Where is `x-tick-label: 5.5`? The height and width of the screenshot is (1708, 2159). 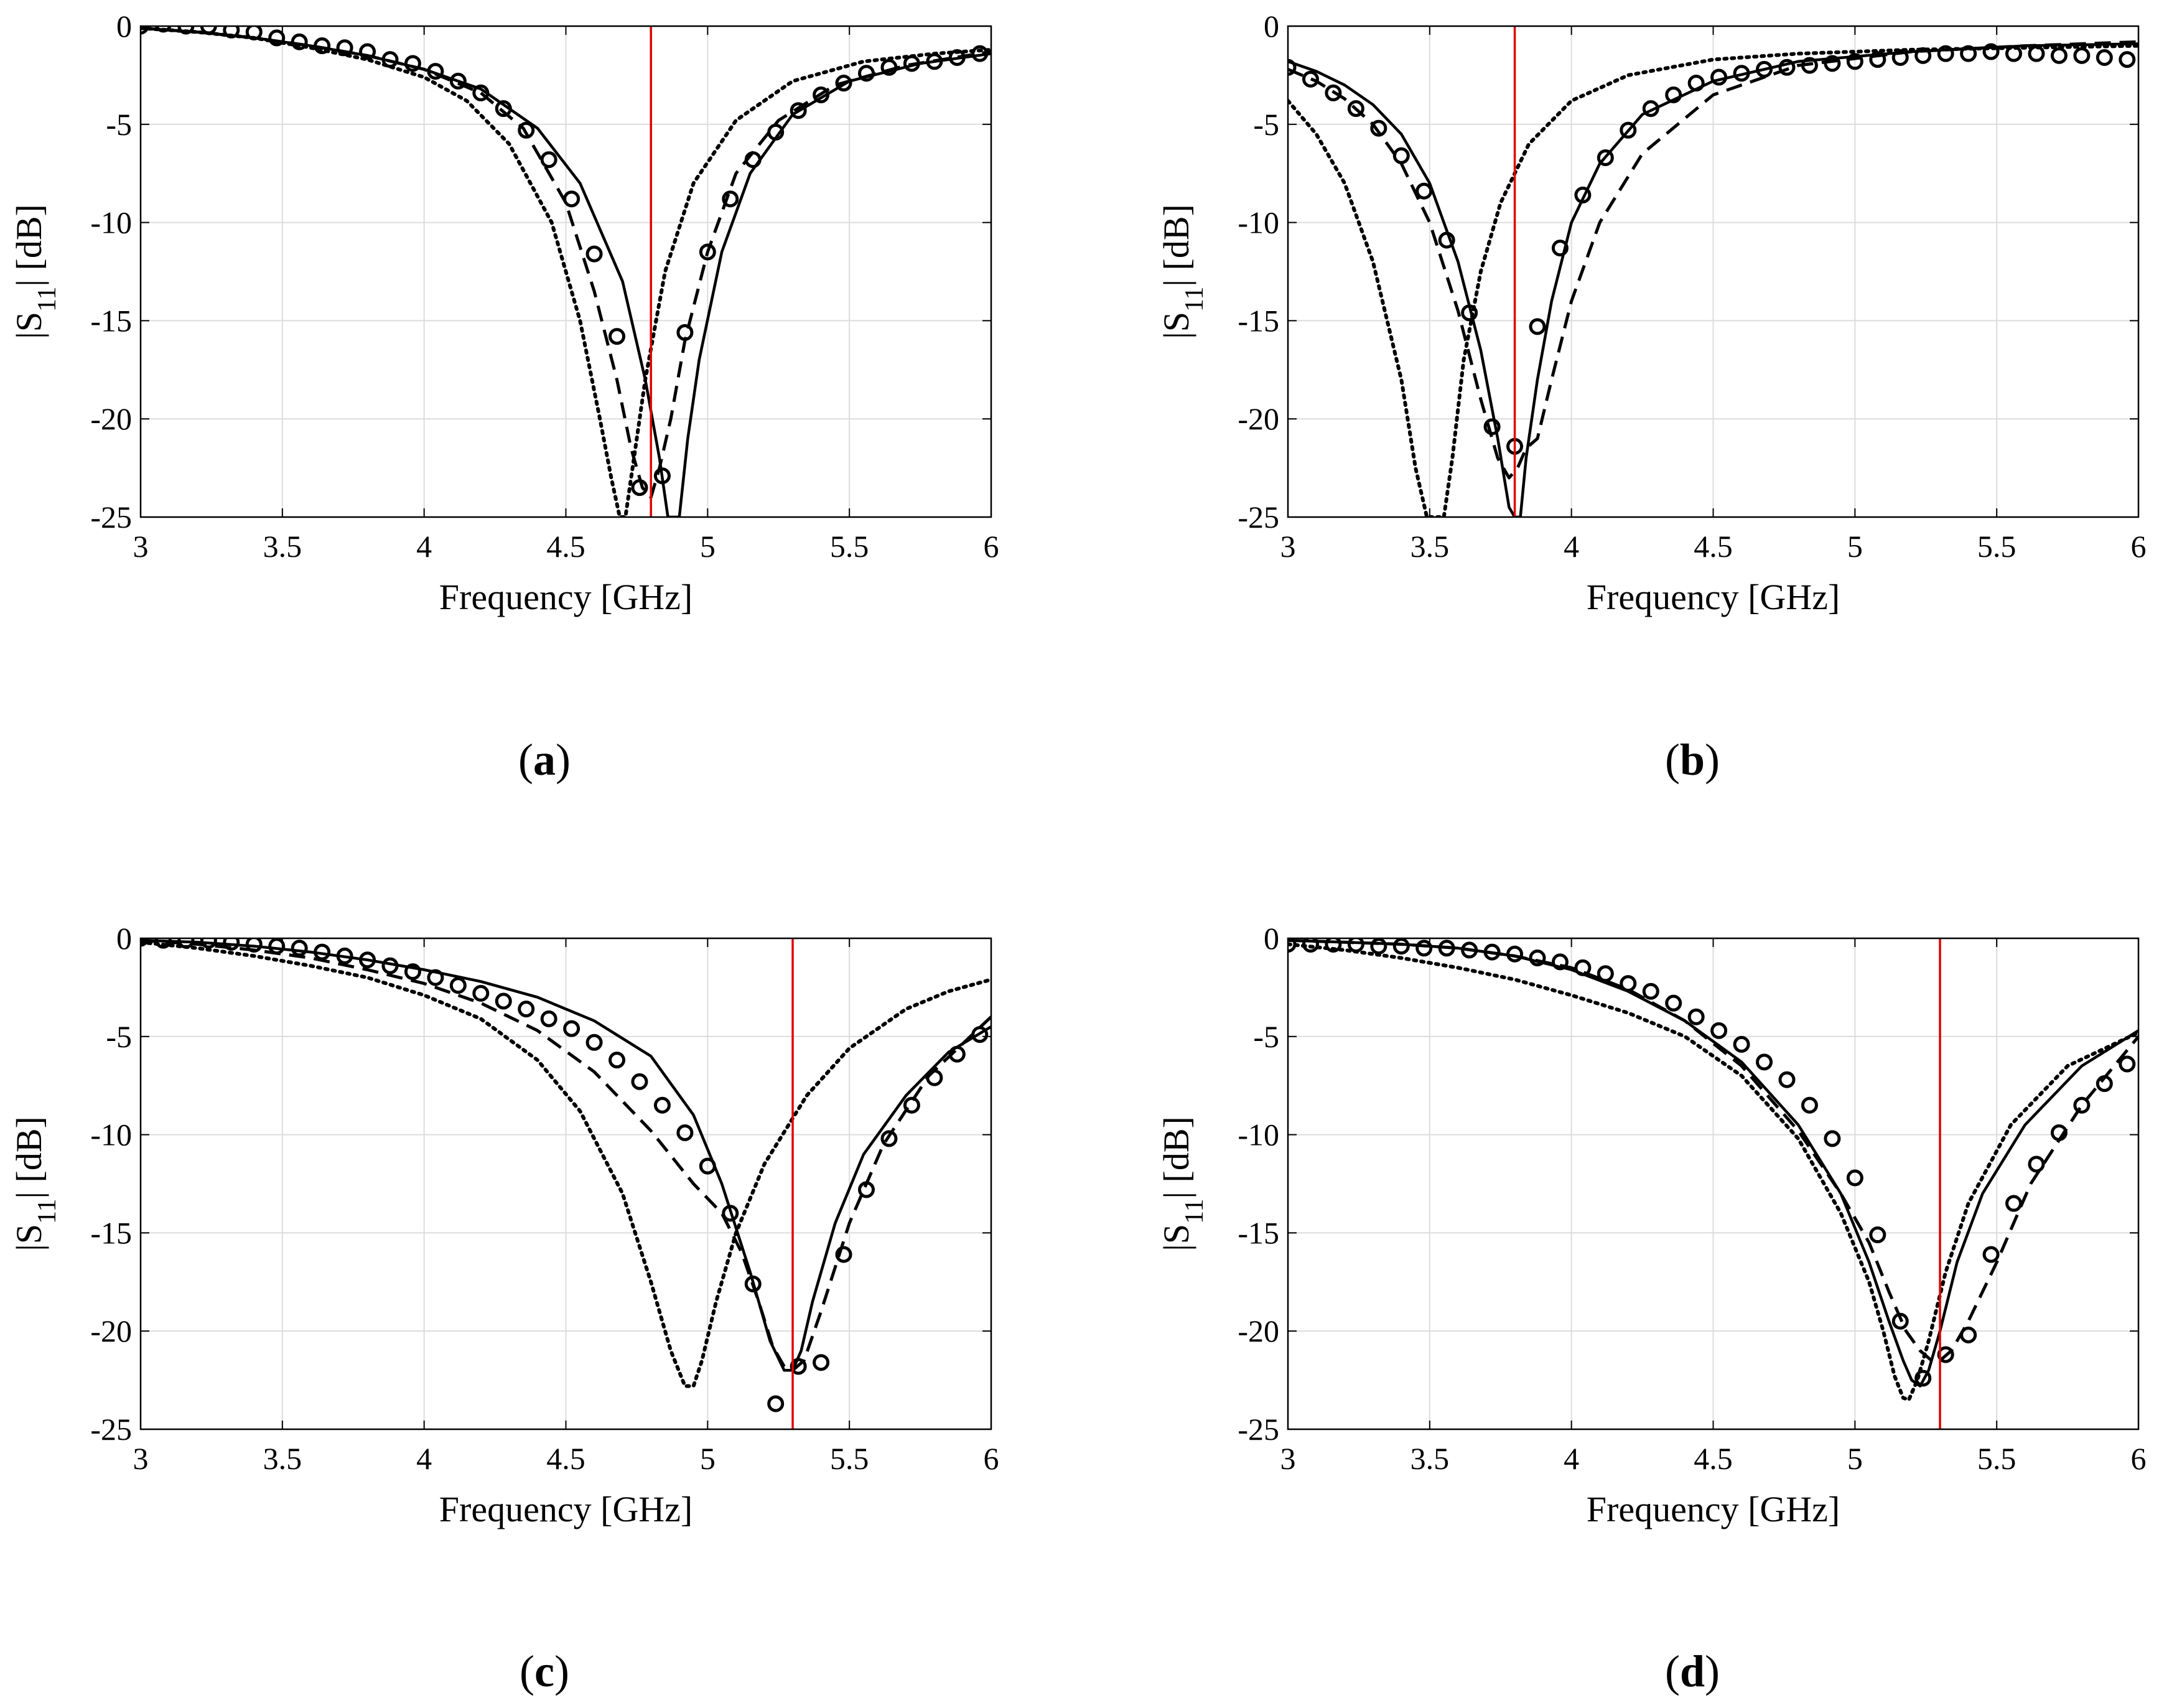
x-tick-label: 5.5 is located at coordinates (1997, 1459).